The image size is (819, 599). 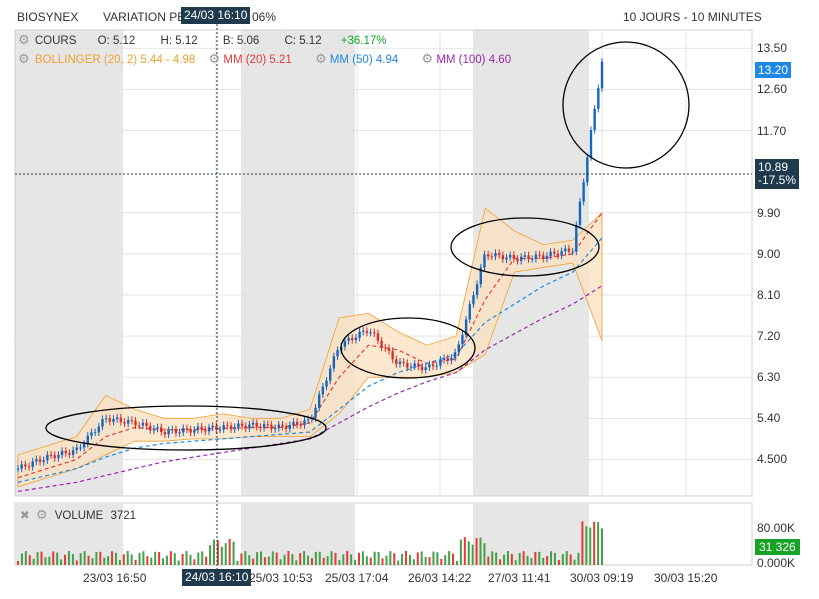 What do you see at coordinates (244, 60) in the screenshot?
I see `mm20-label: MM (20)` at bounding box center [244, 60].